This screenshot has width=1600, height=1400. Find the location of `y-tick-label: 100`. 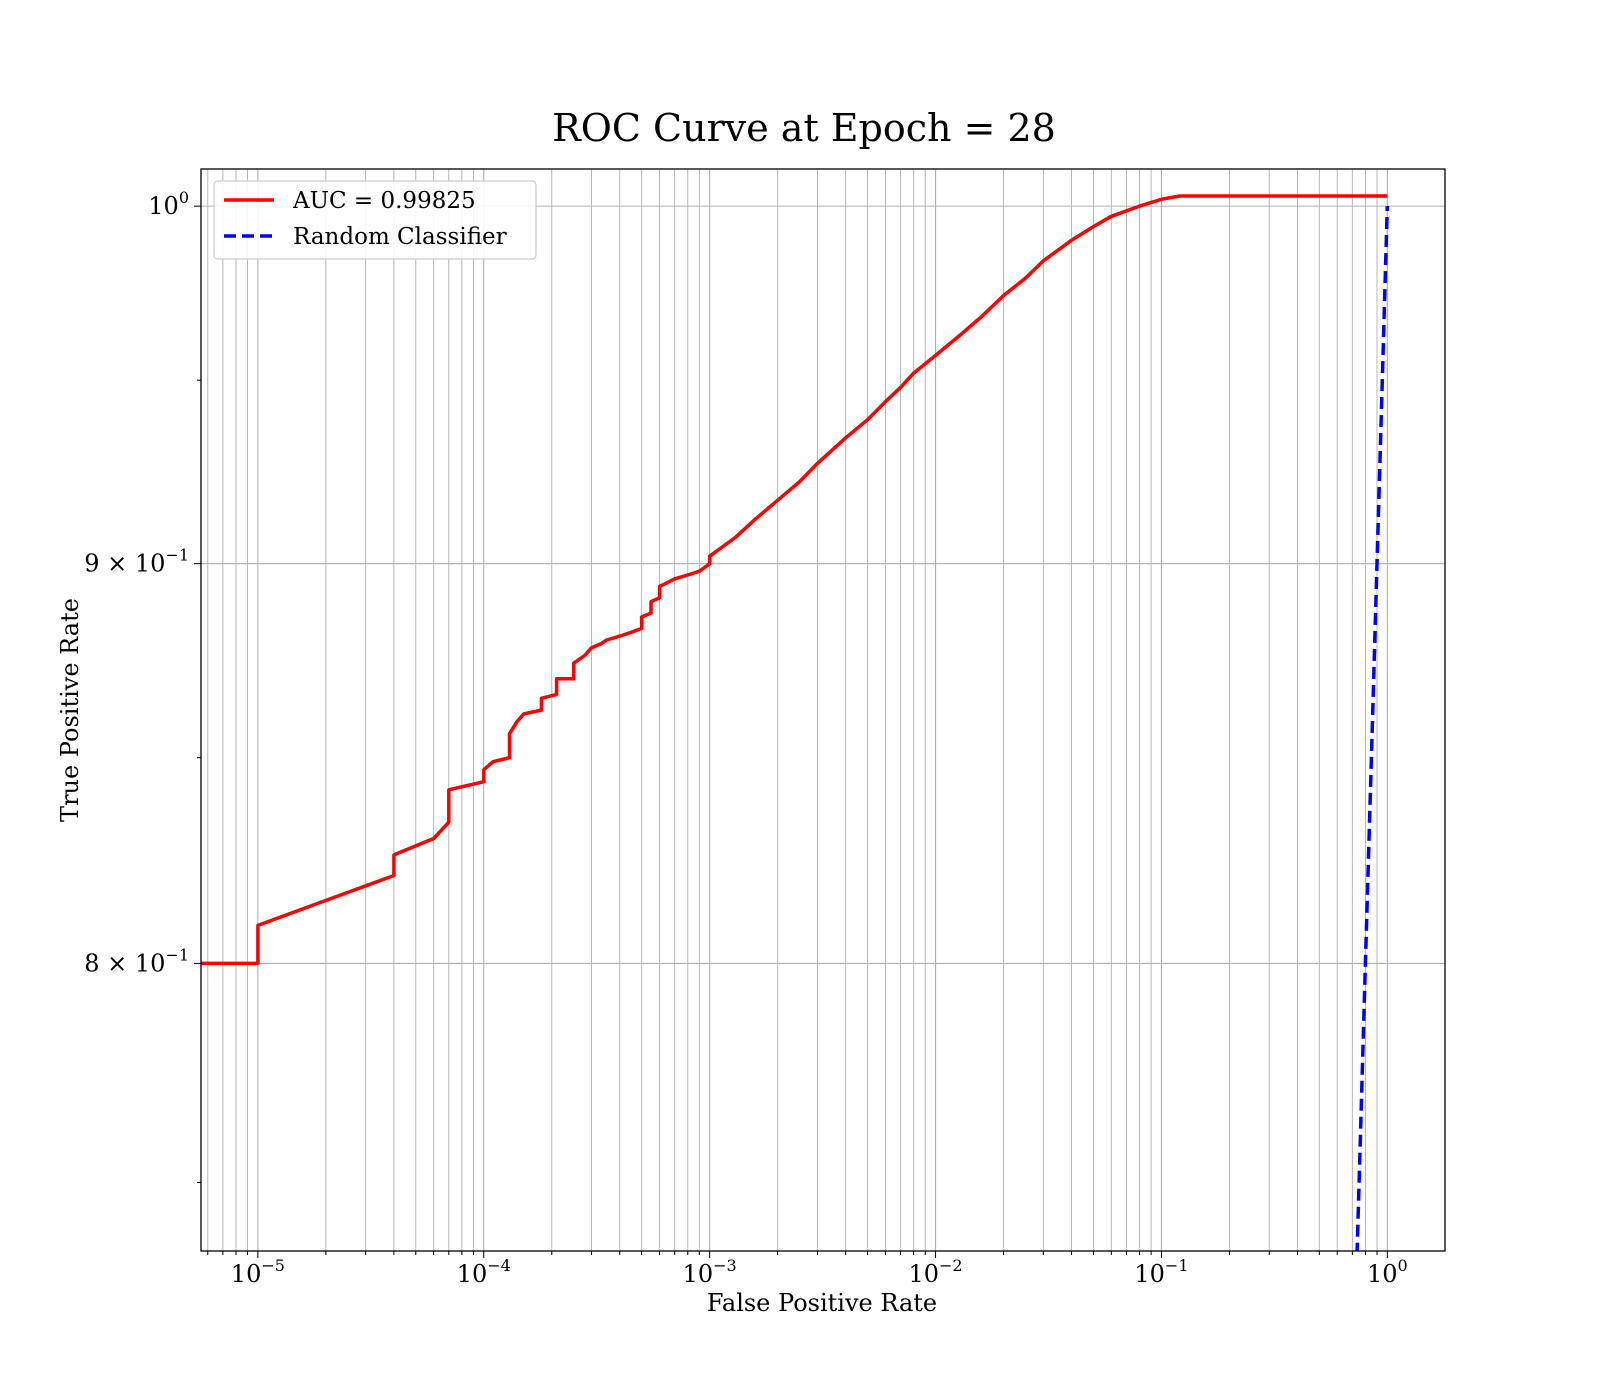

y-tick-label: 100 is located at coordinates (168, 204).